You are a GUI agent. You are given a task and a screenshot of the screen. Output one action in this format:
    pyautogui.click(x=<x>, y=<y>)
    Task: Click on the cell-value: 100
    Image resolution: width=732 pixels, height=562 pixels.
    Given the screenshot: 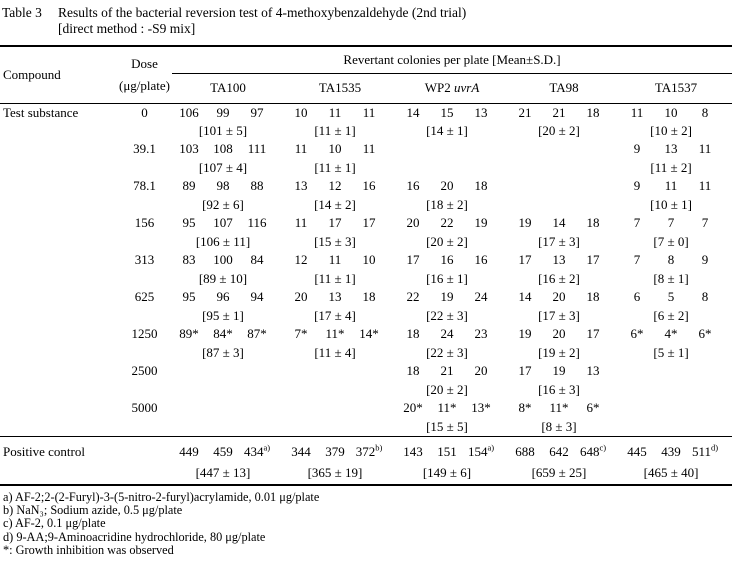 What is the action you would take?
    pyautogui.click(x=223, y=260)
    